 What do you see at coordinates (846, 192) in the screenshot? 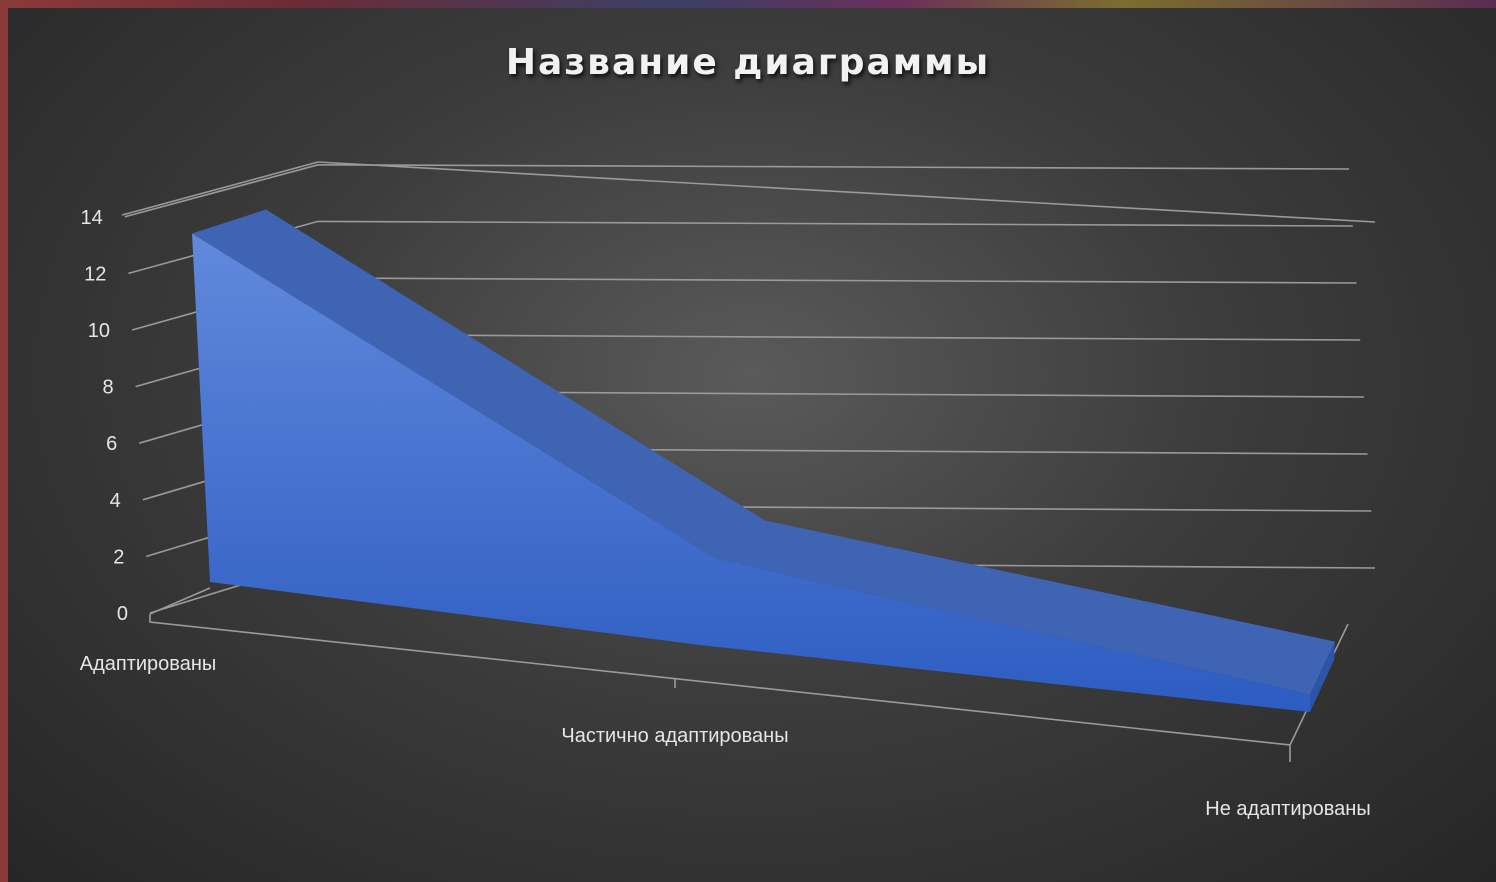
I see `back-wall-top-edge` at bounding box center [846, 192].